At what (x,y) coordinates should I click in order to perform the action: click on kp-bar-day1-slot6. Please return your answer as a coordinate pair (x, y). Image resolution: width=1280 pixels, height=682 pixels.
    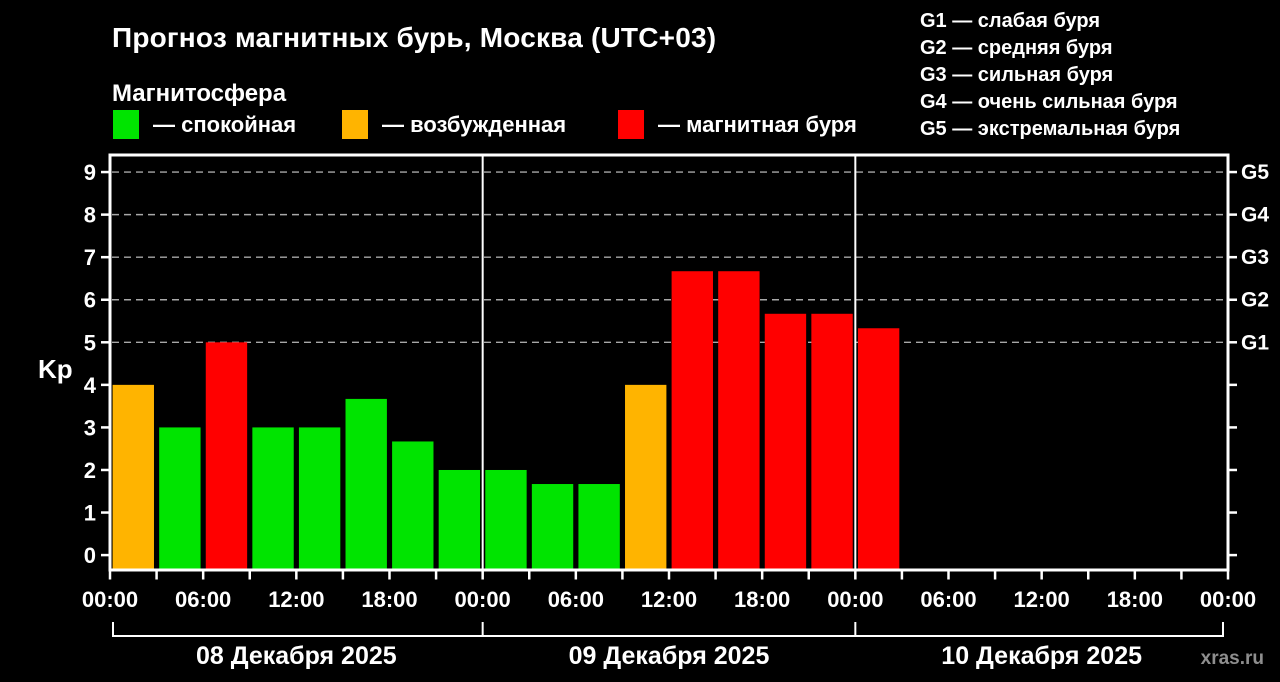
    Looking at the image, I should click on (366, 483).